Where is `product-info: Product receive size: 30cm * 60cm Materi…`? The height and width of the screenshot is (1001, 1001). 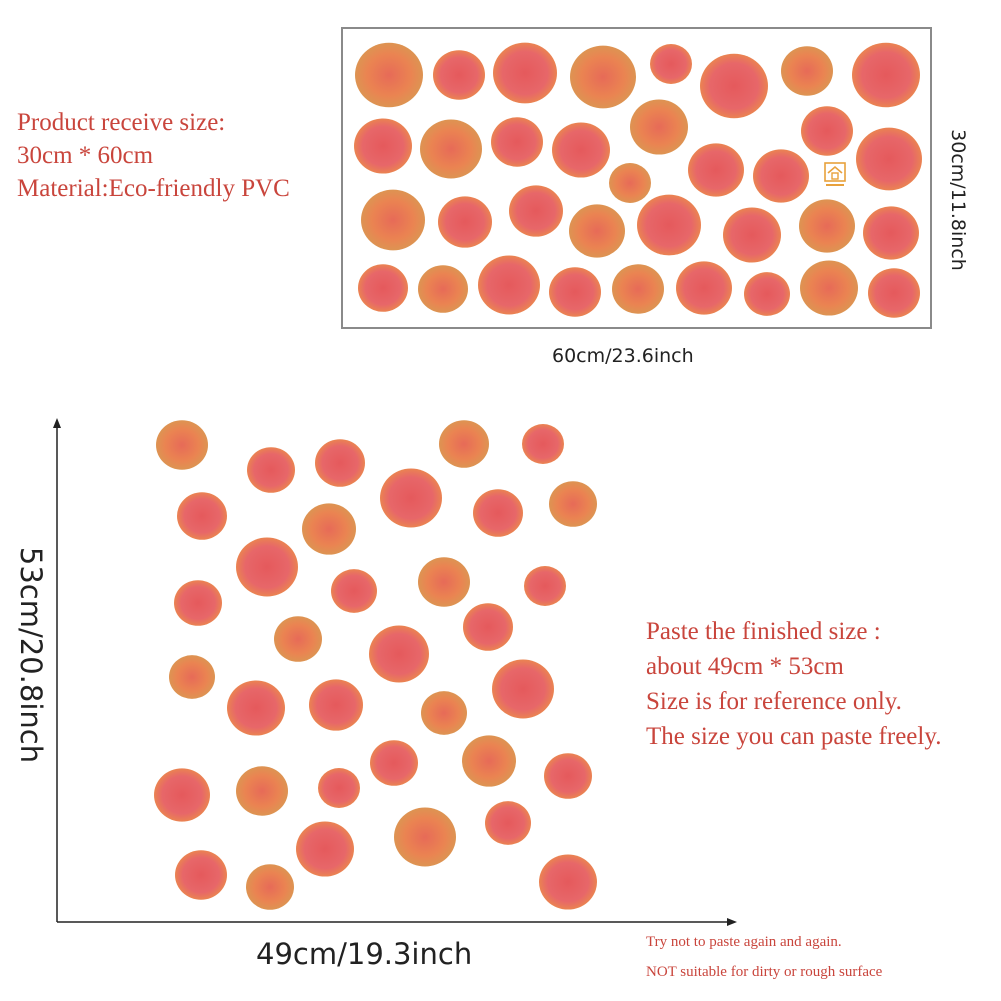
product-info: Product receive size: 30cm * 60cm Materi… is located at coordinates (153, 155).